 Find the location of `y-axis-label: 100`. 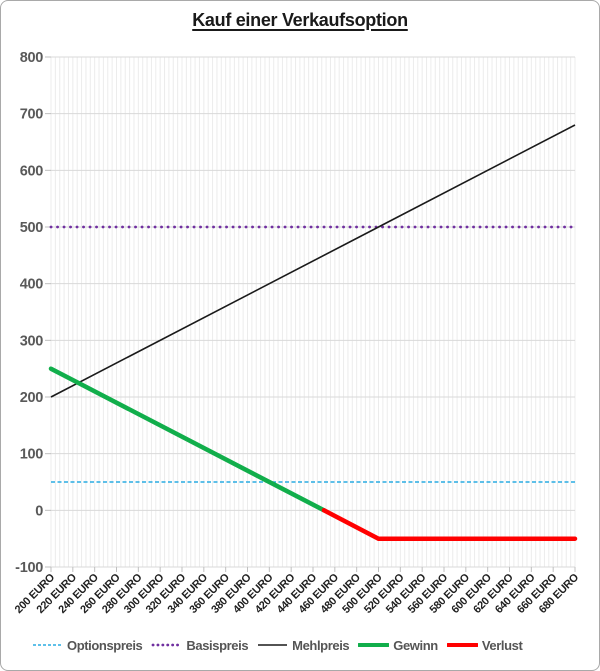

y-axis-label: 100 is located at coordinates (32, 455).